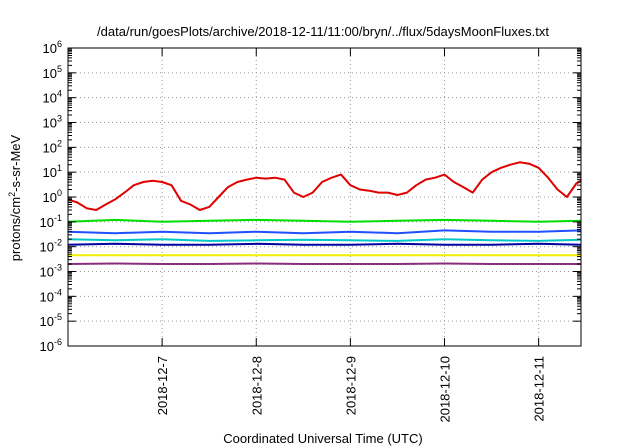 This screenshot has width=640, height=448. What do you see at coordinates (58, 218) in the screenshot?
I see `y-tick-exponent: -1` at bounding box center [58, 218].